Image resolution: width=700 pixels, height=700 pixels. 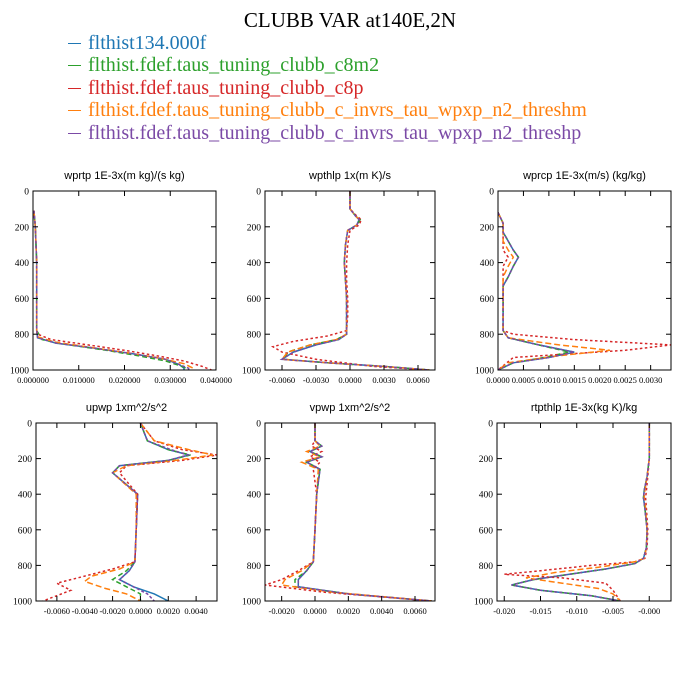 I want to click on x-tick-label: 0.040000, so click(x=216, y=380).